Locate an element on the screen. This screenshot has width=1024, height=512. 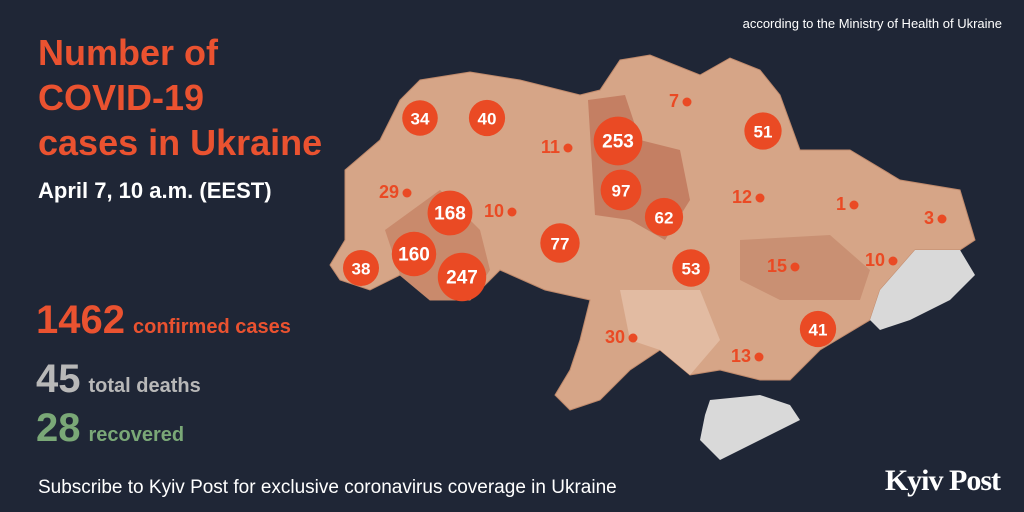
stat-value: 1462 is located at coordinates (80, 320).